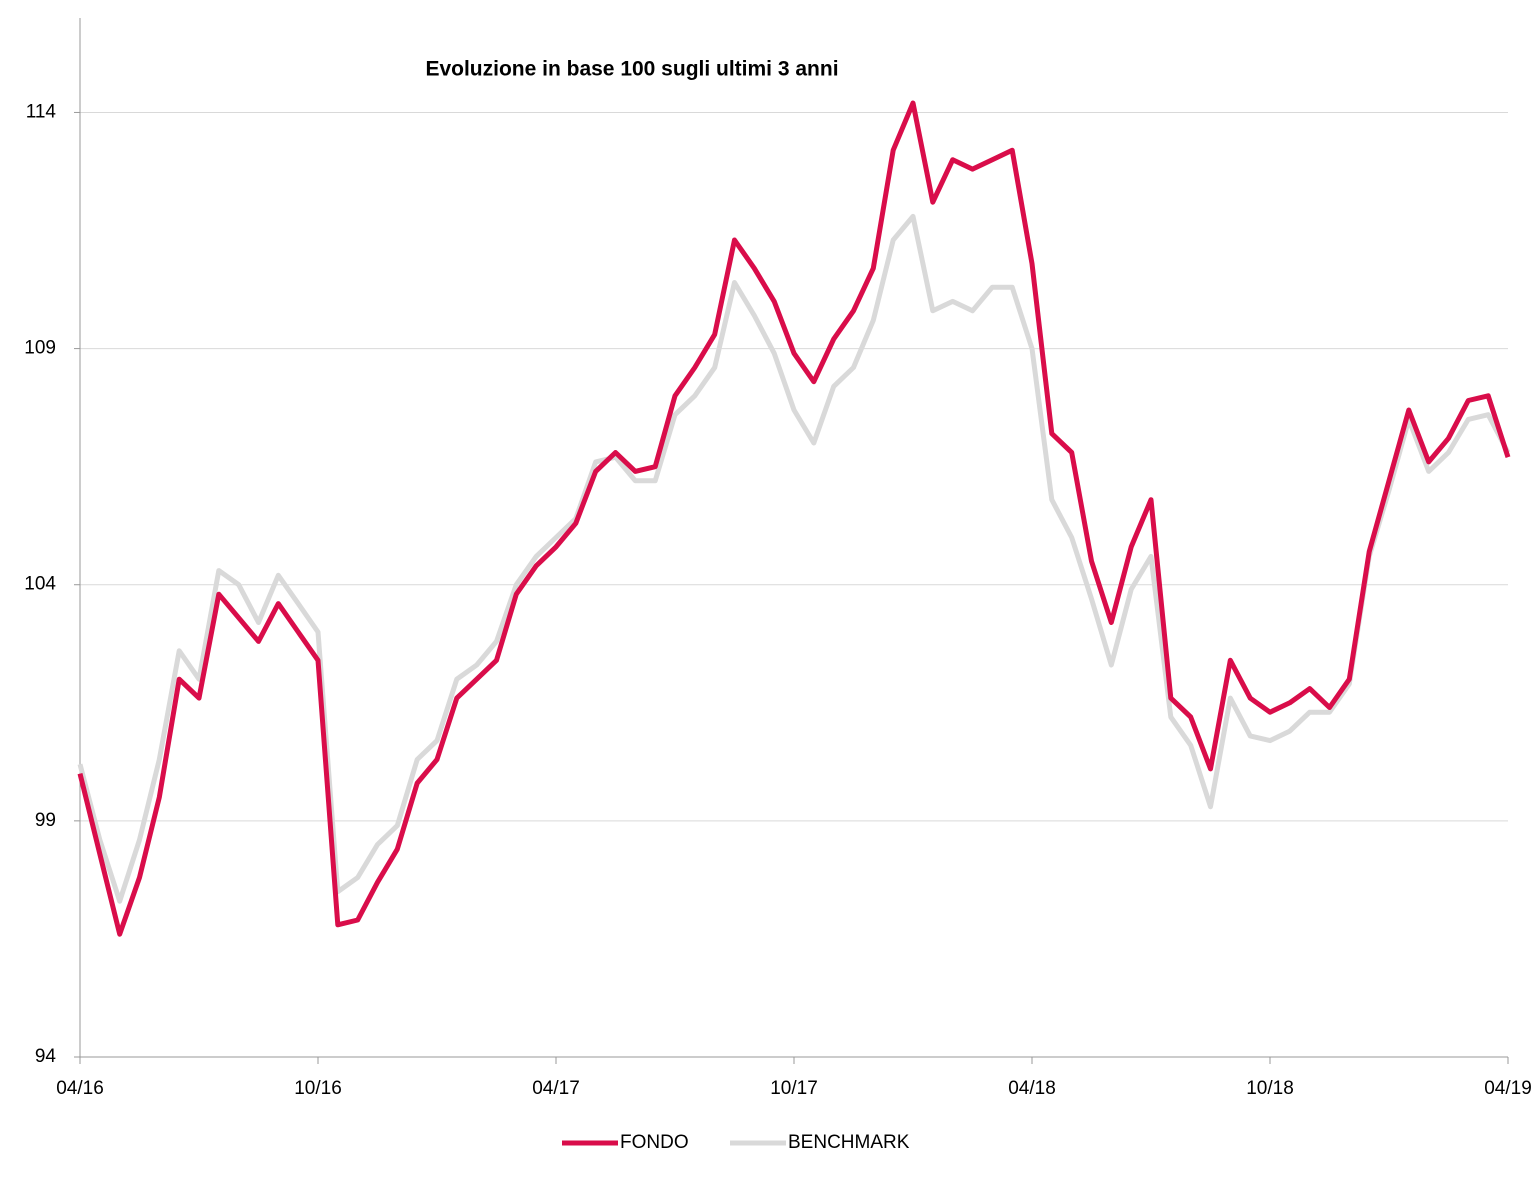 The width and height of the screenshot is (1540, 1185). Describe the element at coordinates (80, 1088) in the screenshot. I see `x-tick-label: 04/16` at that location.